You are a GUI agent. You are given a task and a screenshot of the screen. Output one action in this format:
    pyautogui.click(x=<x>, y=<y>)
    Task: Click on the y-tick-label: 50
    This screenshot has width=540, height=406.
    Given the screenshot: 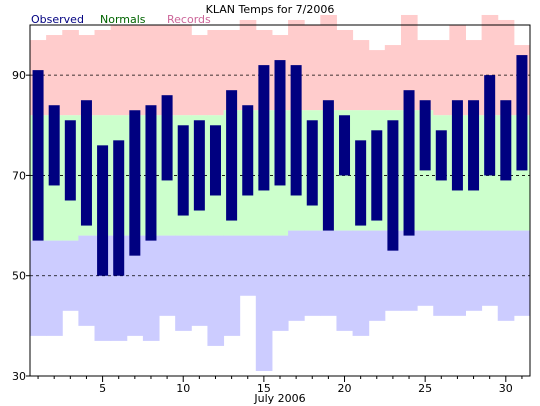 What is the action you would take?
    pyautogui.click(x=19, y=276)
    